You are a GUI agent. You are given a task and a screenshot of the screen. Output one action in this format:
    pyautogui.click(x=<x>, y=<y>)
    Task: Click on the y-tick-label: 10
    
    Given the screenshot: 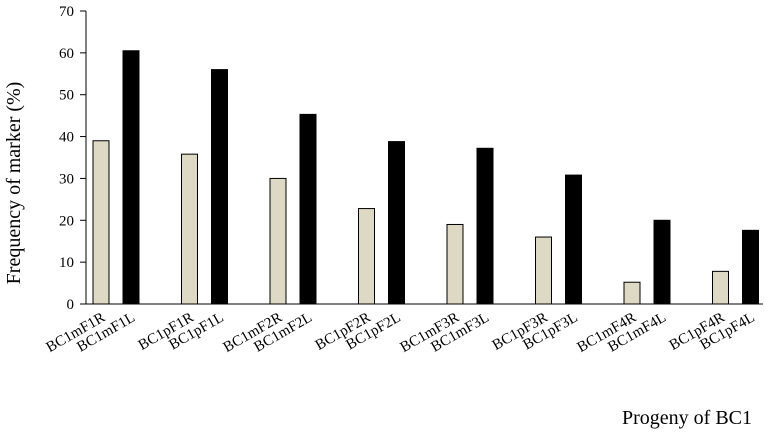 What is the action you would take?
    pyautogui.click(x=66, y=263)
    